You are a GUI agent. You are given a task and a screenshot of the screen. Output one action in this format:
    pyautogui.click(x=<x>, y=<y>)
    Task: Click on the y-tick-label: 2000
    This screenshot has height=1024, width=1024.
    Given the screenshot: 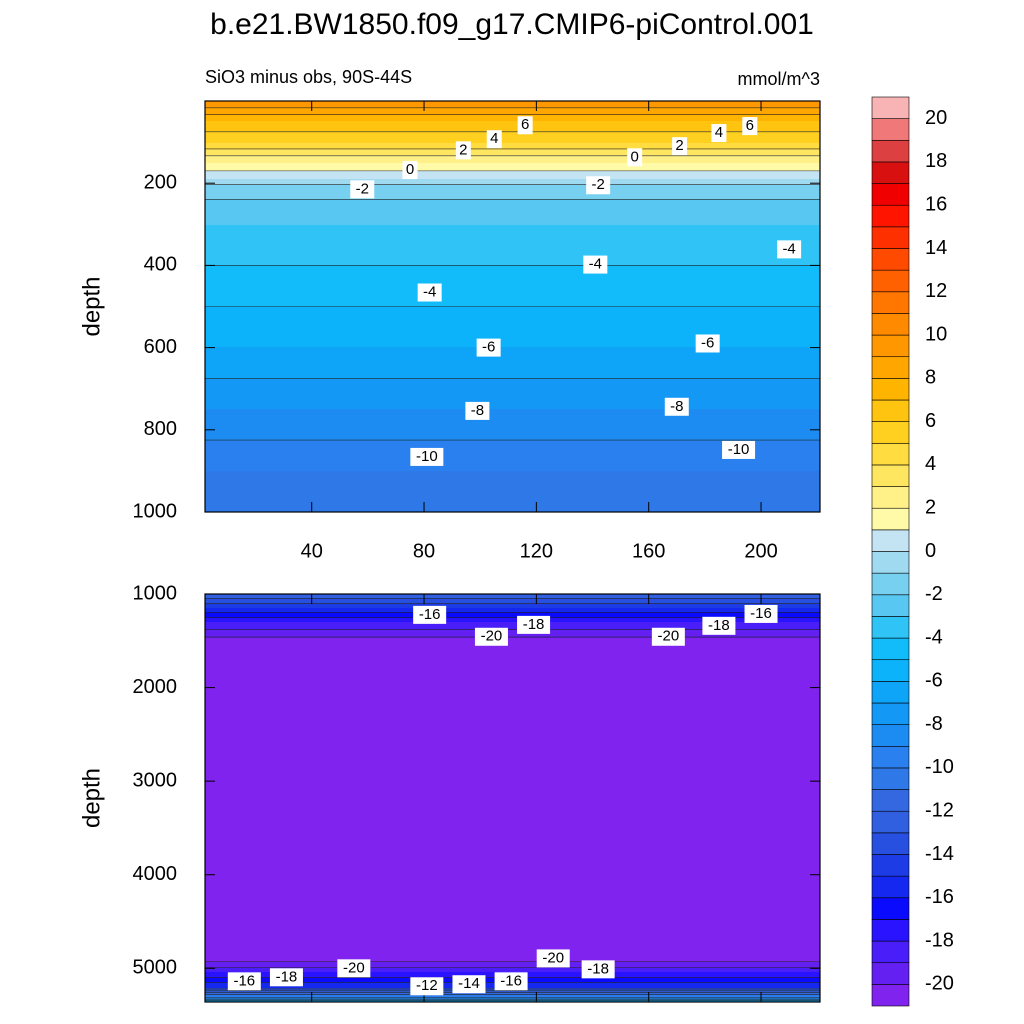 What is the action you would take?
    pyautogui.click(x=155, y=687)
    